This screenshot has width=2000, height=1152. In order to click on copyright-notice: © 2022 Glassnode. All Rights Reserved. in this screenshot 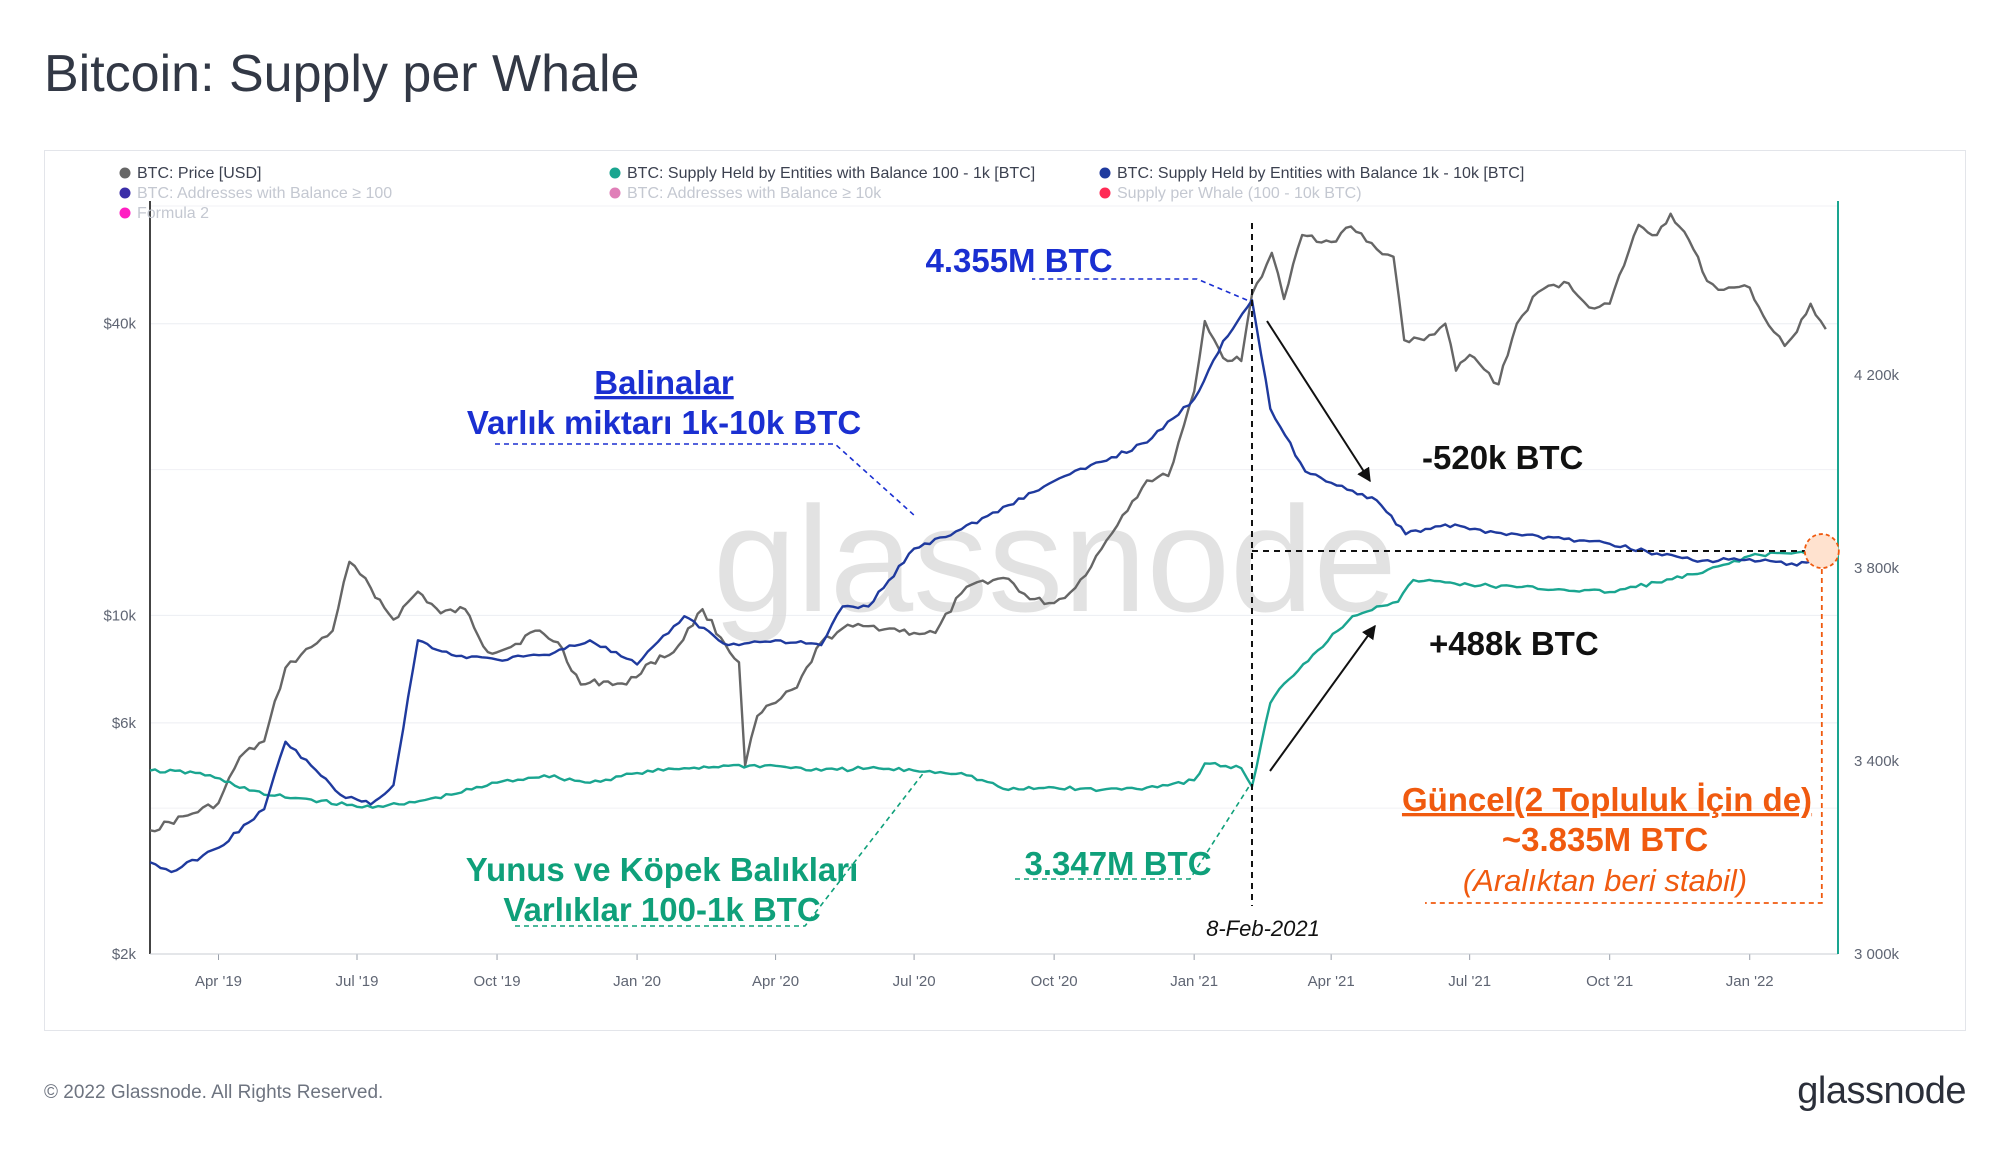, I will do `click(214, 1092)`.